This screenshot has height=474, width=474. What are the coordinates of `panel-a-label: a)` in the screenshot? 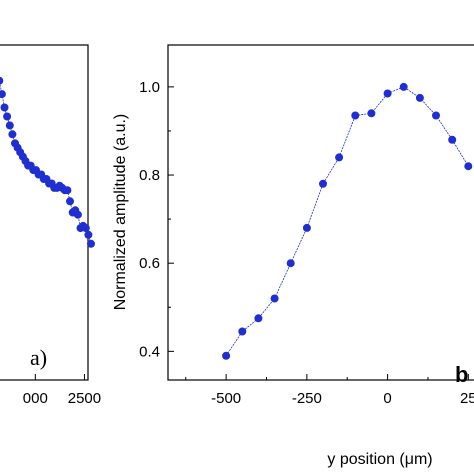 It's located at (38, 357).